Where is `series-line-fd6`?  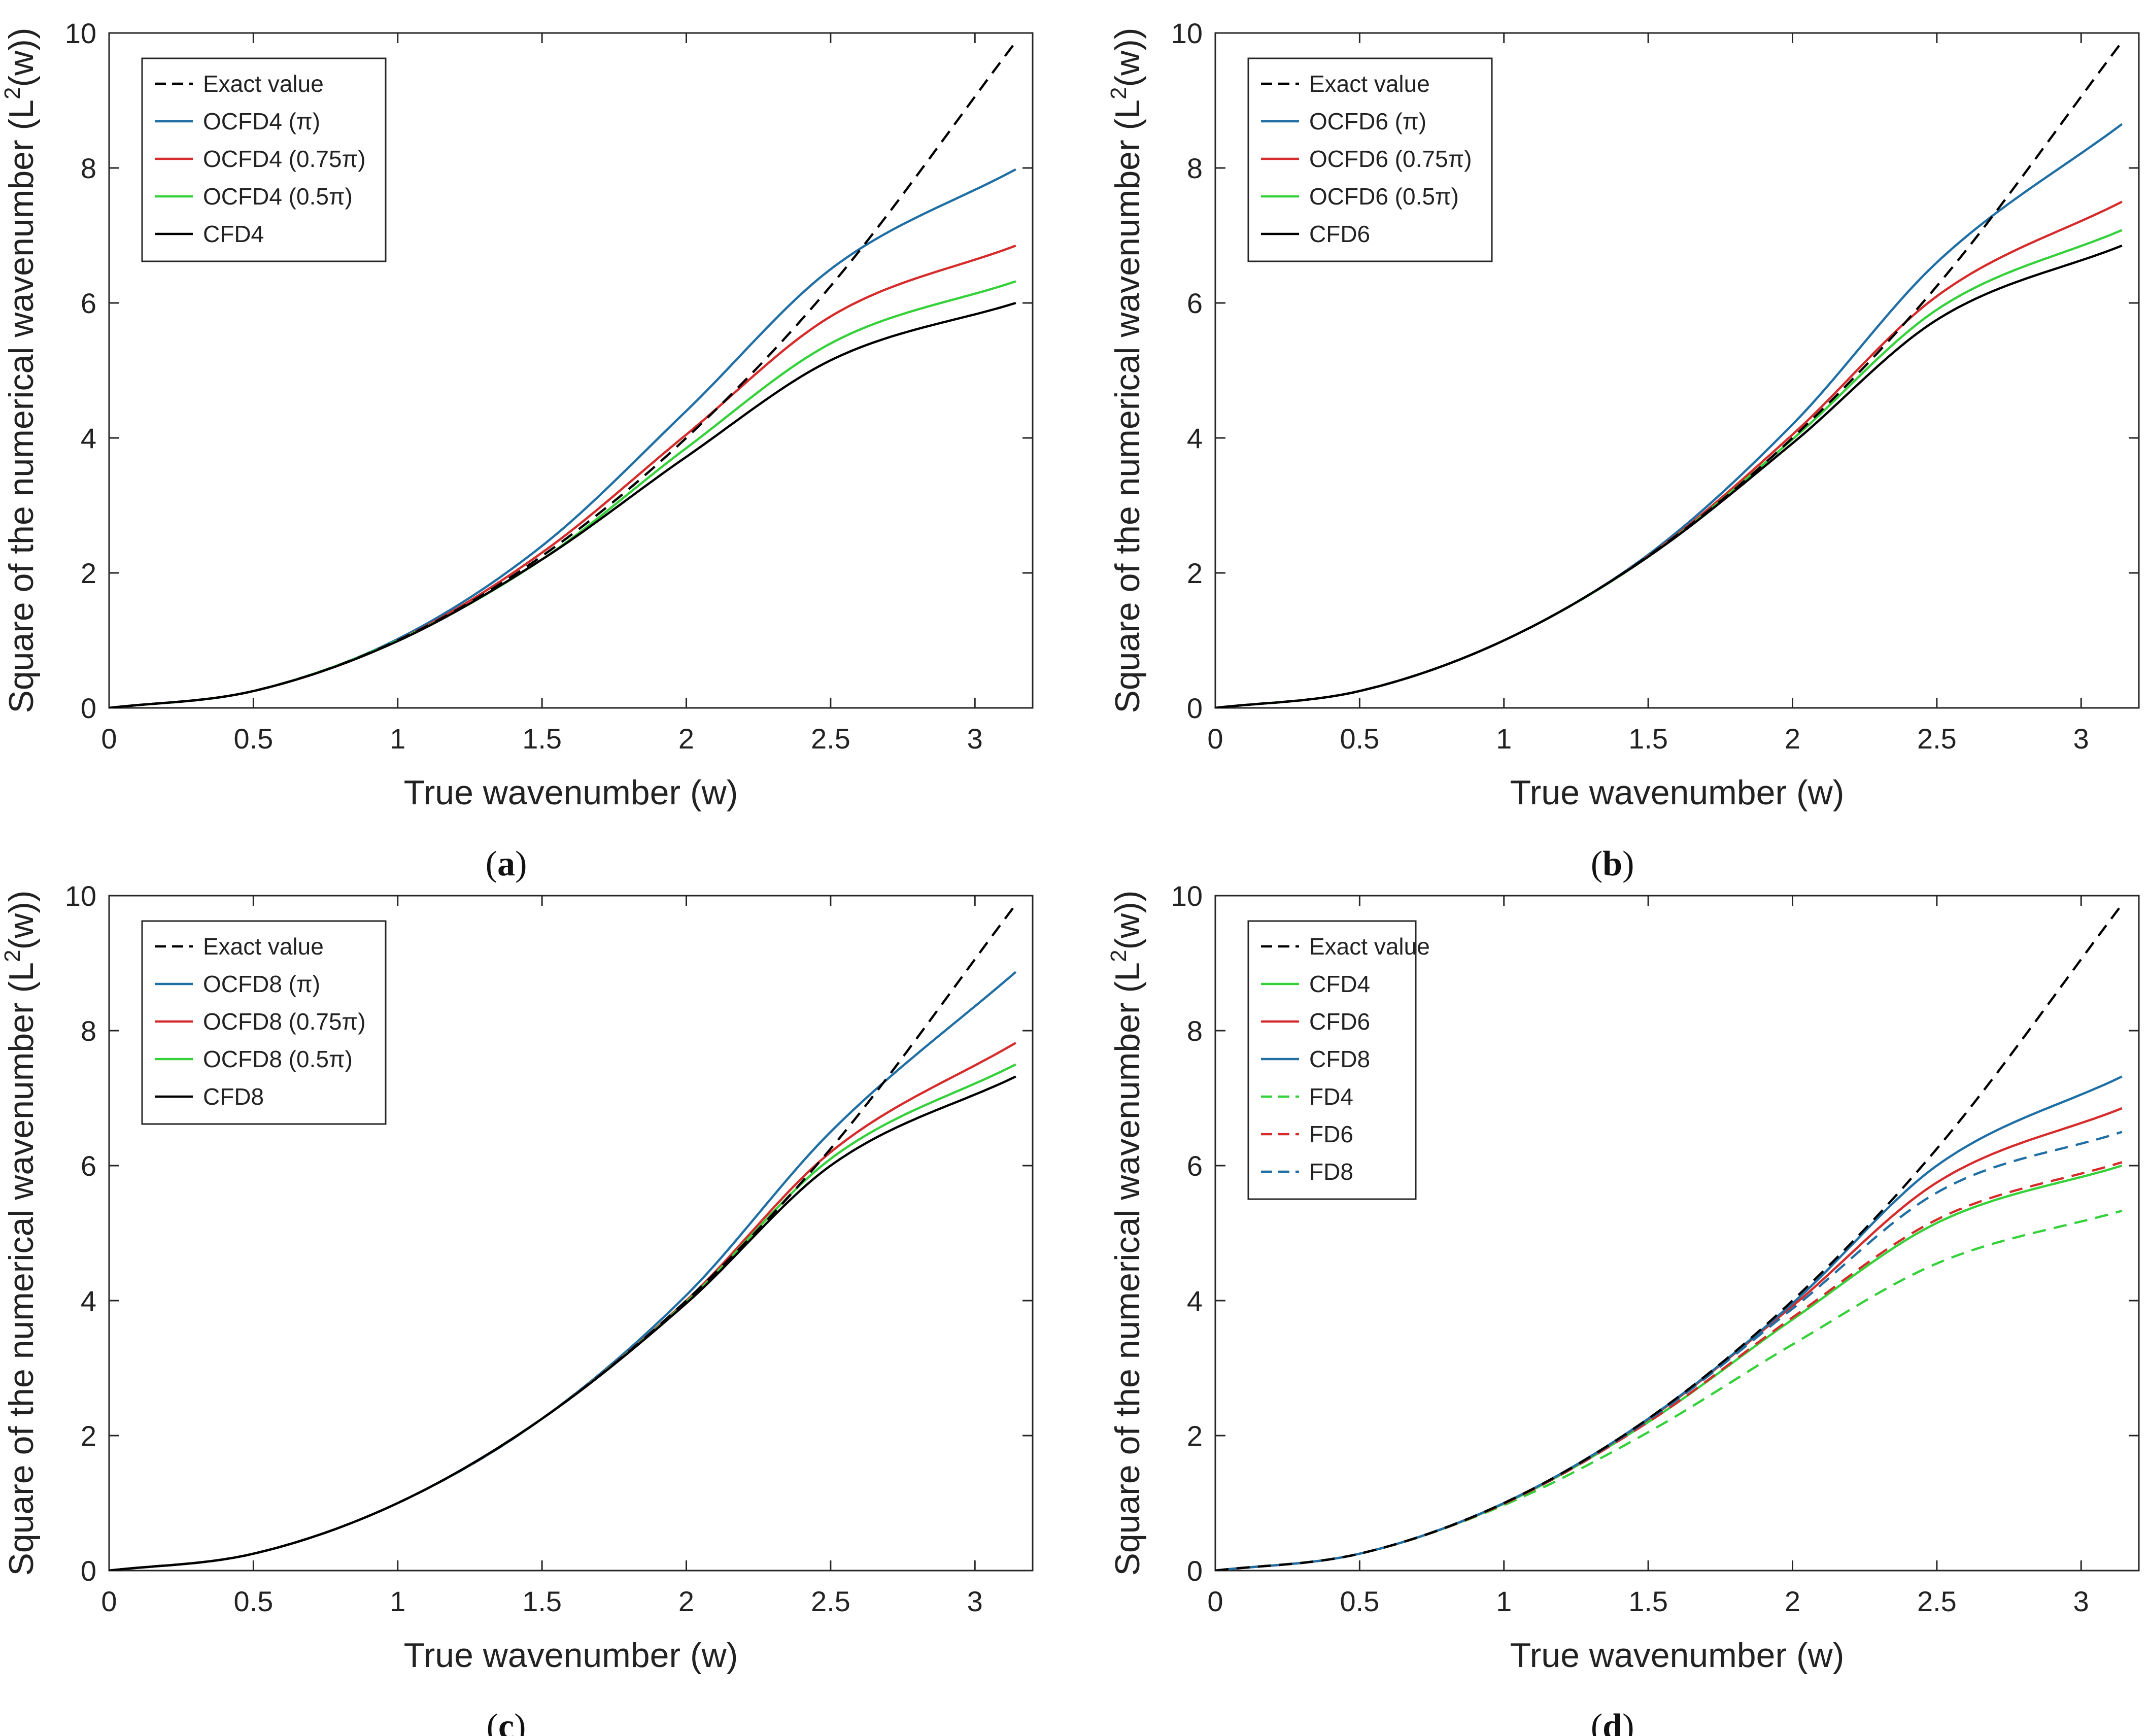 series-line-fd6 is located at coordinates (1669, 1366).